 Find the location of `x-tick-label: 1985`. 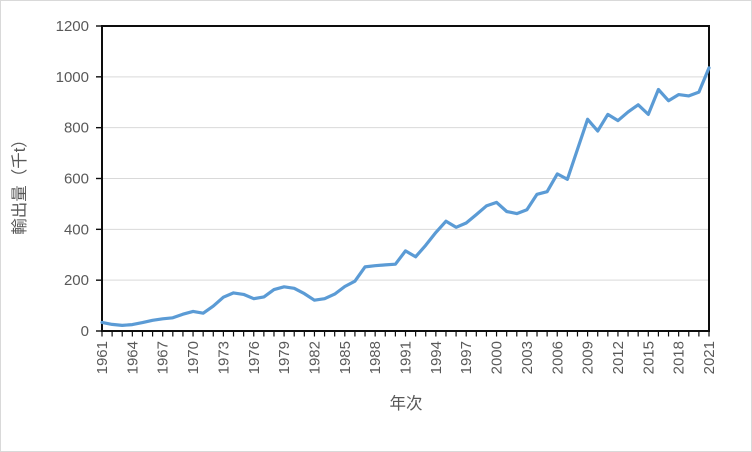

x-tick-label: 1985 is located at coordinates (345, 357).